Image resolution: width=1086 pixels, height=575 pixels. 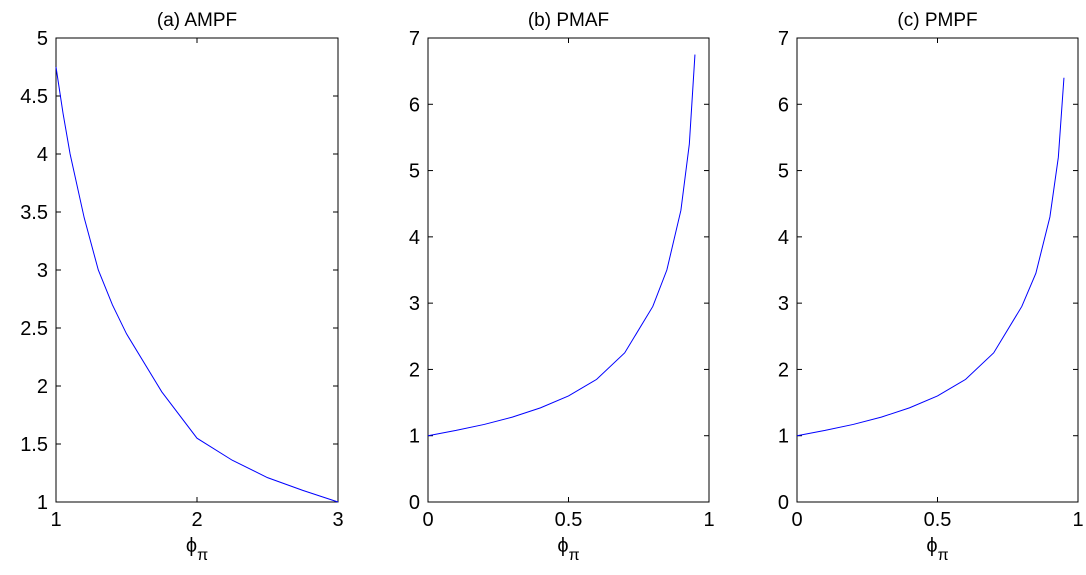 What do you see at coordinates (34, 329) in the screenshot?
I see `y-tick-label: 2.5` at bounding box center [34, 329].